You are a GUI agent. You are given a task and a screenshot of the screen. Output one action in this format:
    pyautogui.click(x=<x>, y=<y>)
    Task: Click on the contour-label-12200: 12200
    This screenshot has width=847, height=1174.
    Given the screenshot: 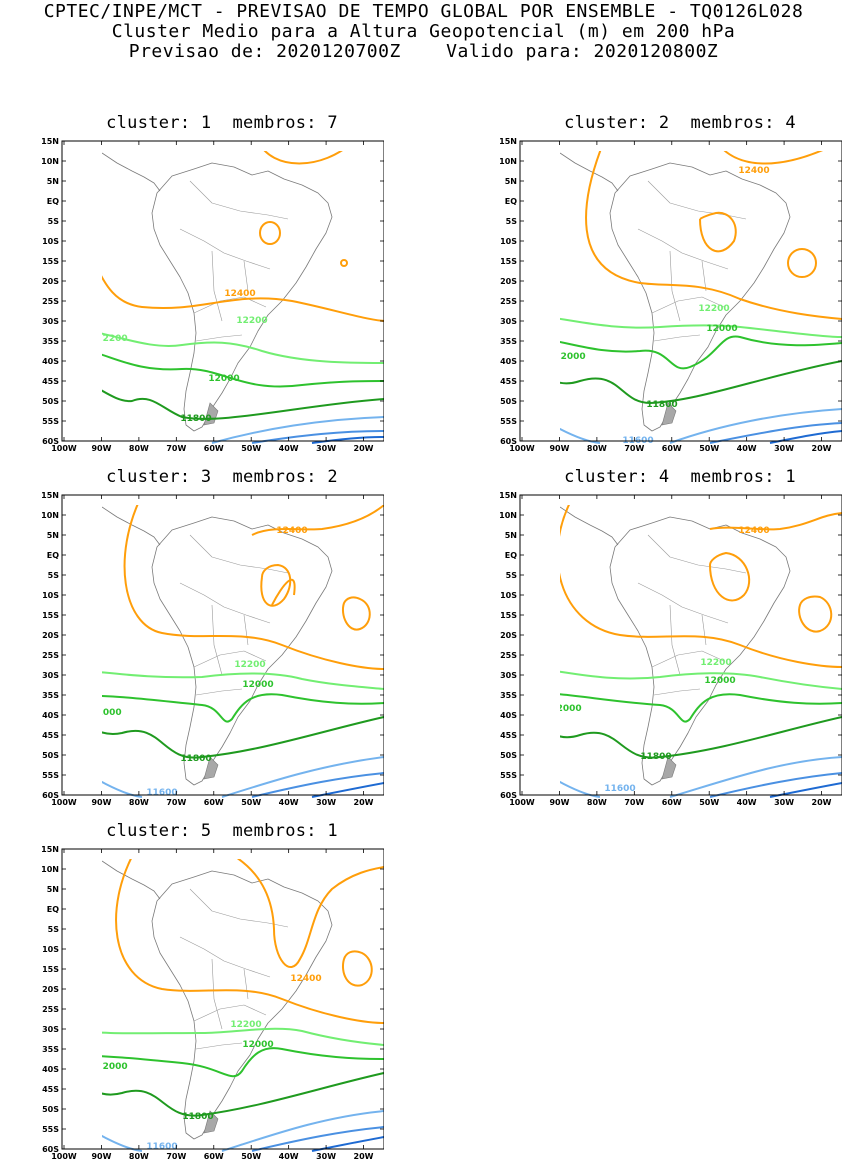 What is the action you would take?
    pyautogui.click(x=715, y=663)
    